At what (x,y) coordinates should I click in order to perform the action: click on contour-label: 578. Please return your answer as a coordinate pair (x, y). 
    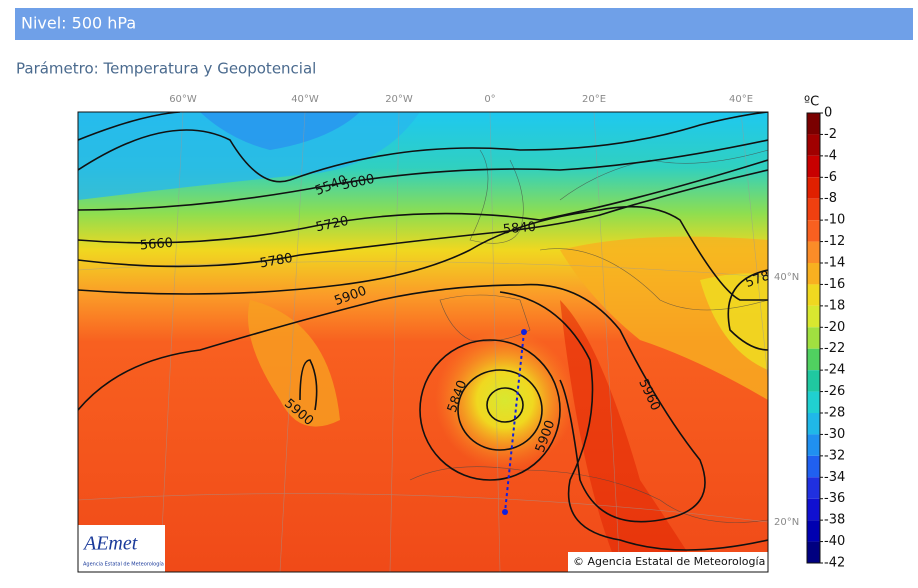
    Looking at the image, I should click on (757, 279).